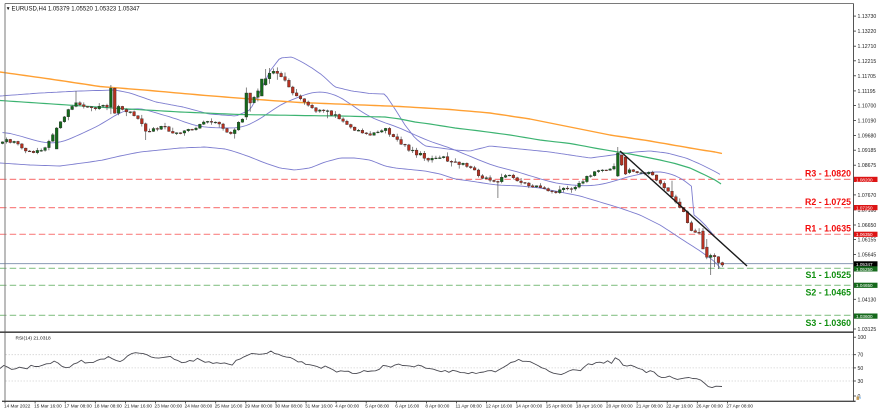 This screenshot has height=420, width=878. I want to click on svg-text: 18 Apr 16:00, so click(589, 406).